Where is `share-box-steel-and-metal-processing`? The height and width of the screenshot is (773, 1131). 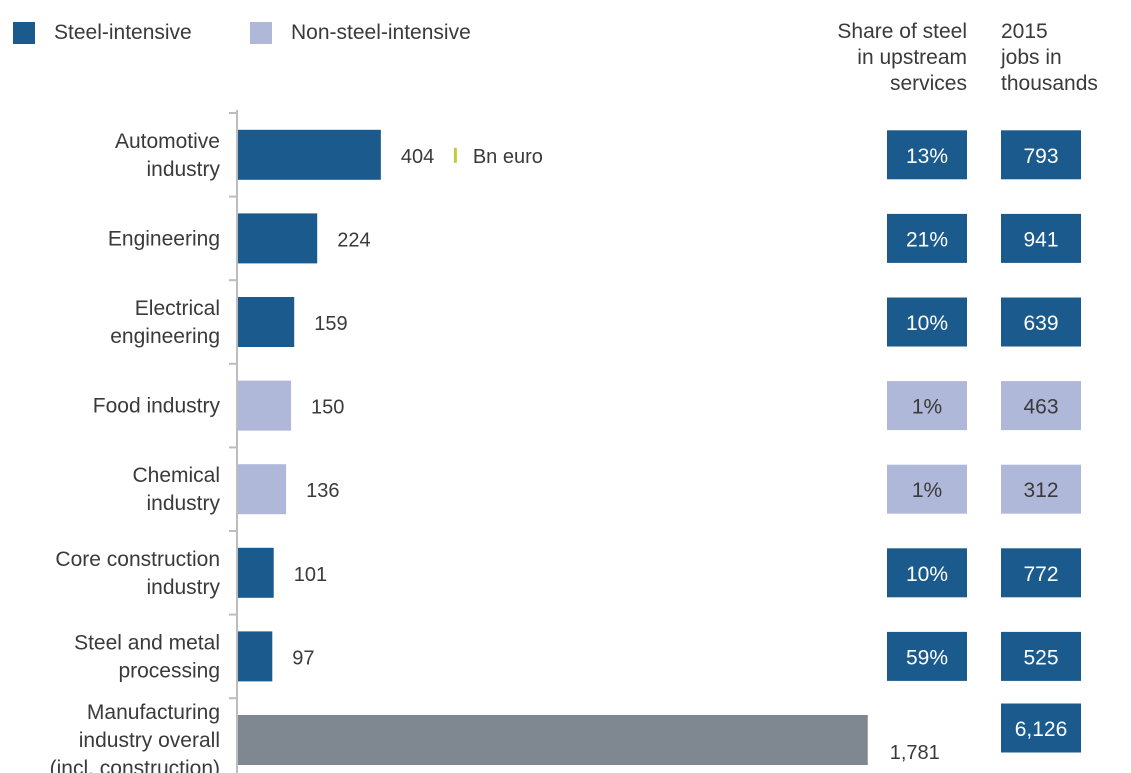
share-box-steel-and-metal-processing is located at coordinates (927, 656).